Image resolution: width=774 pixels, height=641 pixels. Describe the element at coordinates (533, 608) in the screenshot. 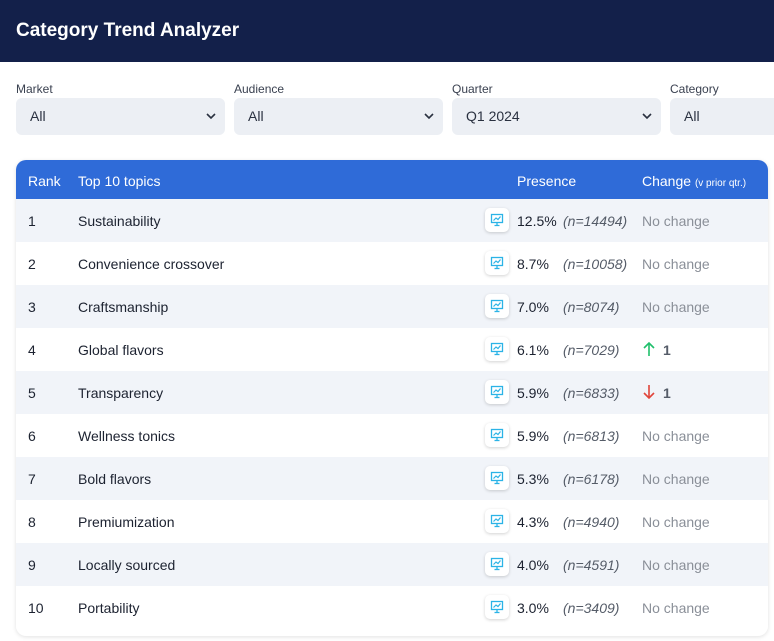

I see `row-presence: 3.0%` at that location.